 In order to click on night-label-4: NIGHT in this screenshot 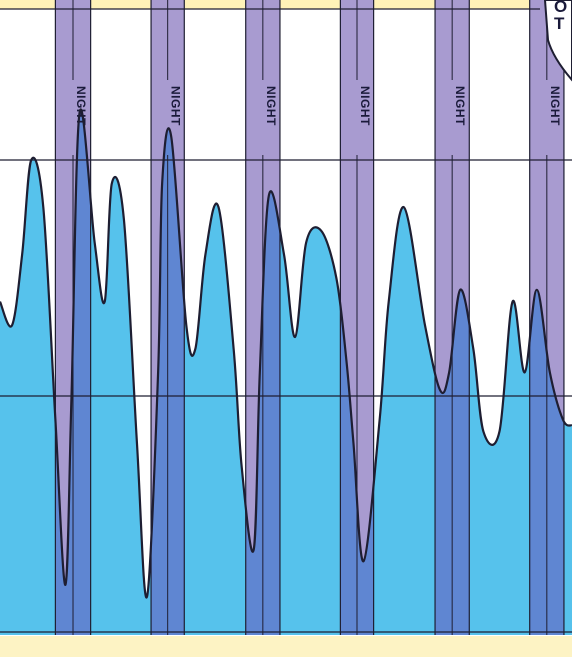, I will do `click(365, 106)`.